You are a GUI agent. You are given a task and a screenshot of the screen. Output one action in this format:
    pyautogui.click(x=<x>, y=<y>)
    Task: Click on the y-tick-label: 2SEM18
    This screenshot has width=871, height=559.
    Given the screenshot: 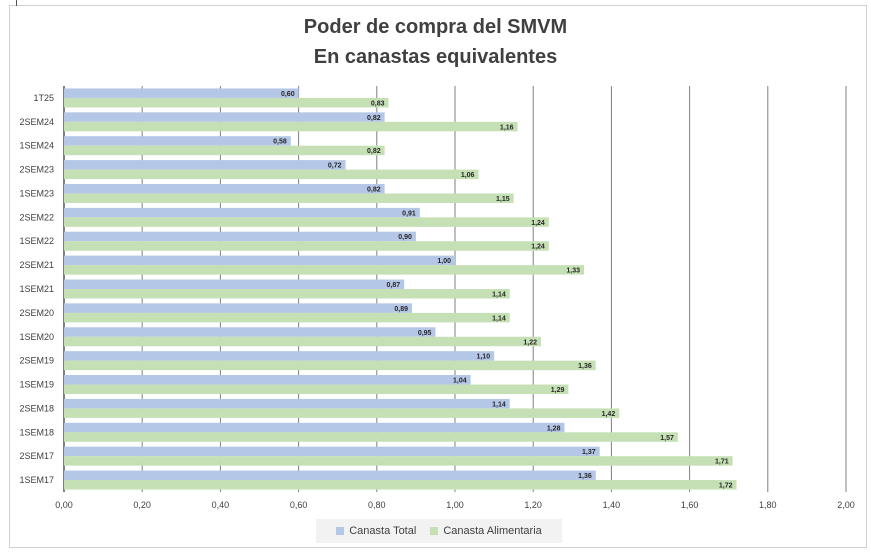 What is the action you would take?
    pyautogui.click(x=36, y=408)
    